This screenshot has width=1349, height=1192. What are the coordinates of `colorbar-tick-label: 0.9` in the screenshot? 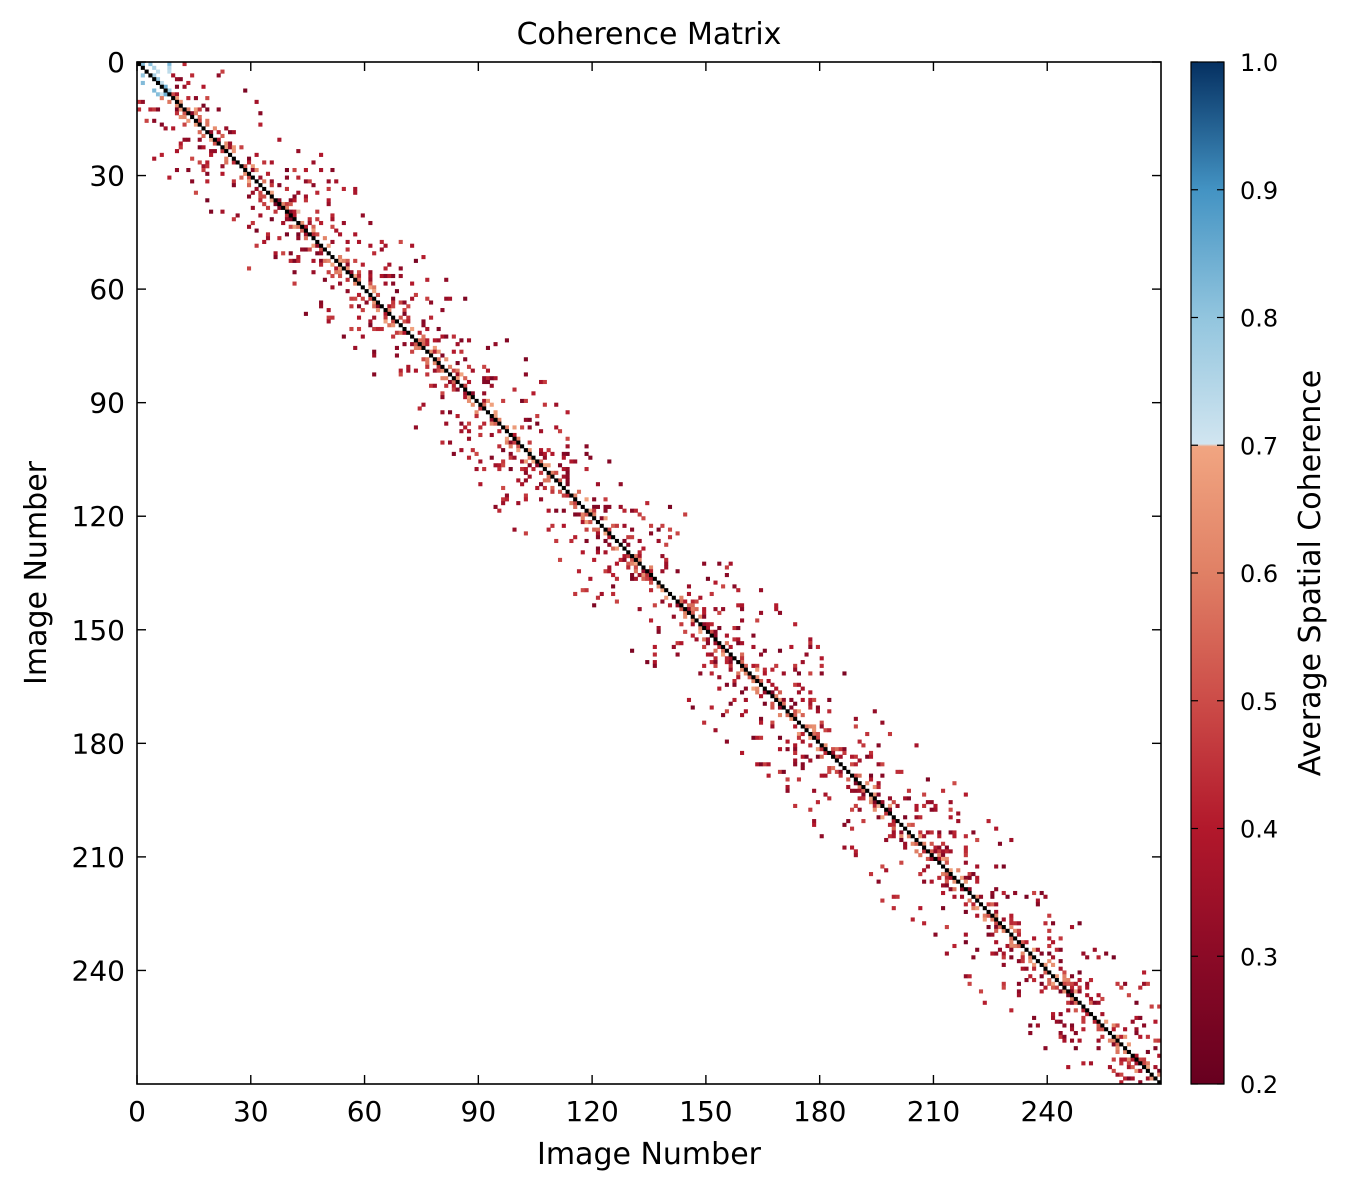 It's located at (1259, 191).